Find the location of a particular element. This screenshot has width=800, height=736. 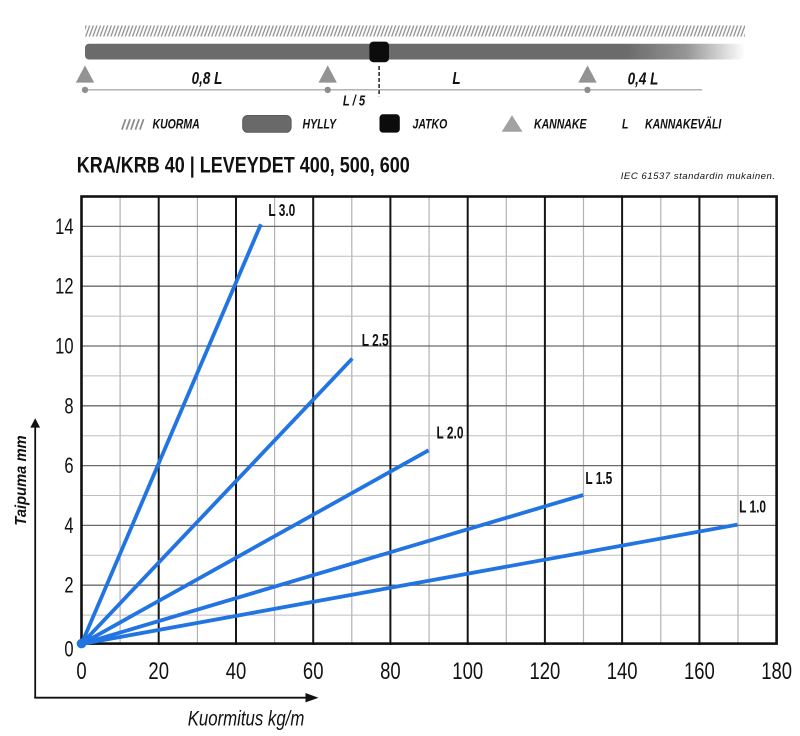

svg-text: KUORMA is located at coordinates (176, 124).